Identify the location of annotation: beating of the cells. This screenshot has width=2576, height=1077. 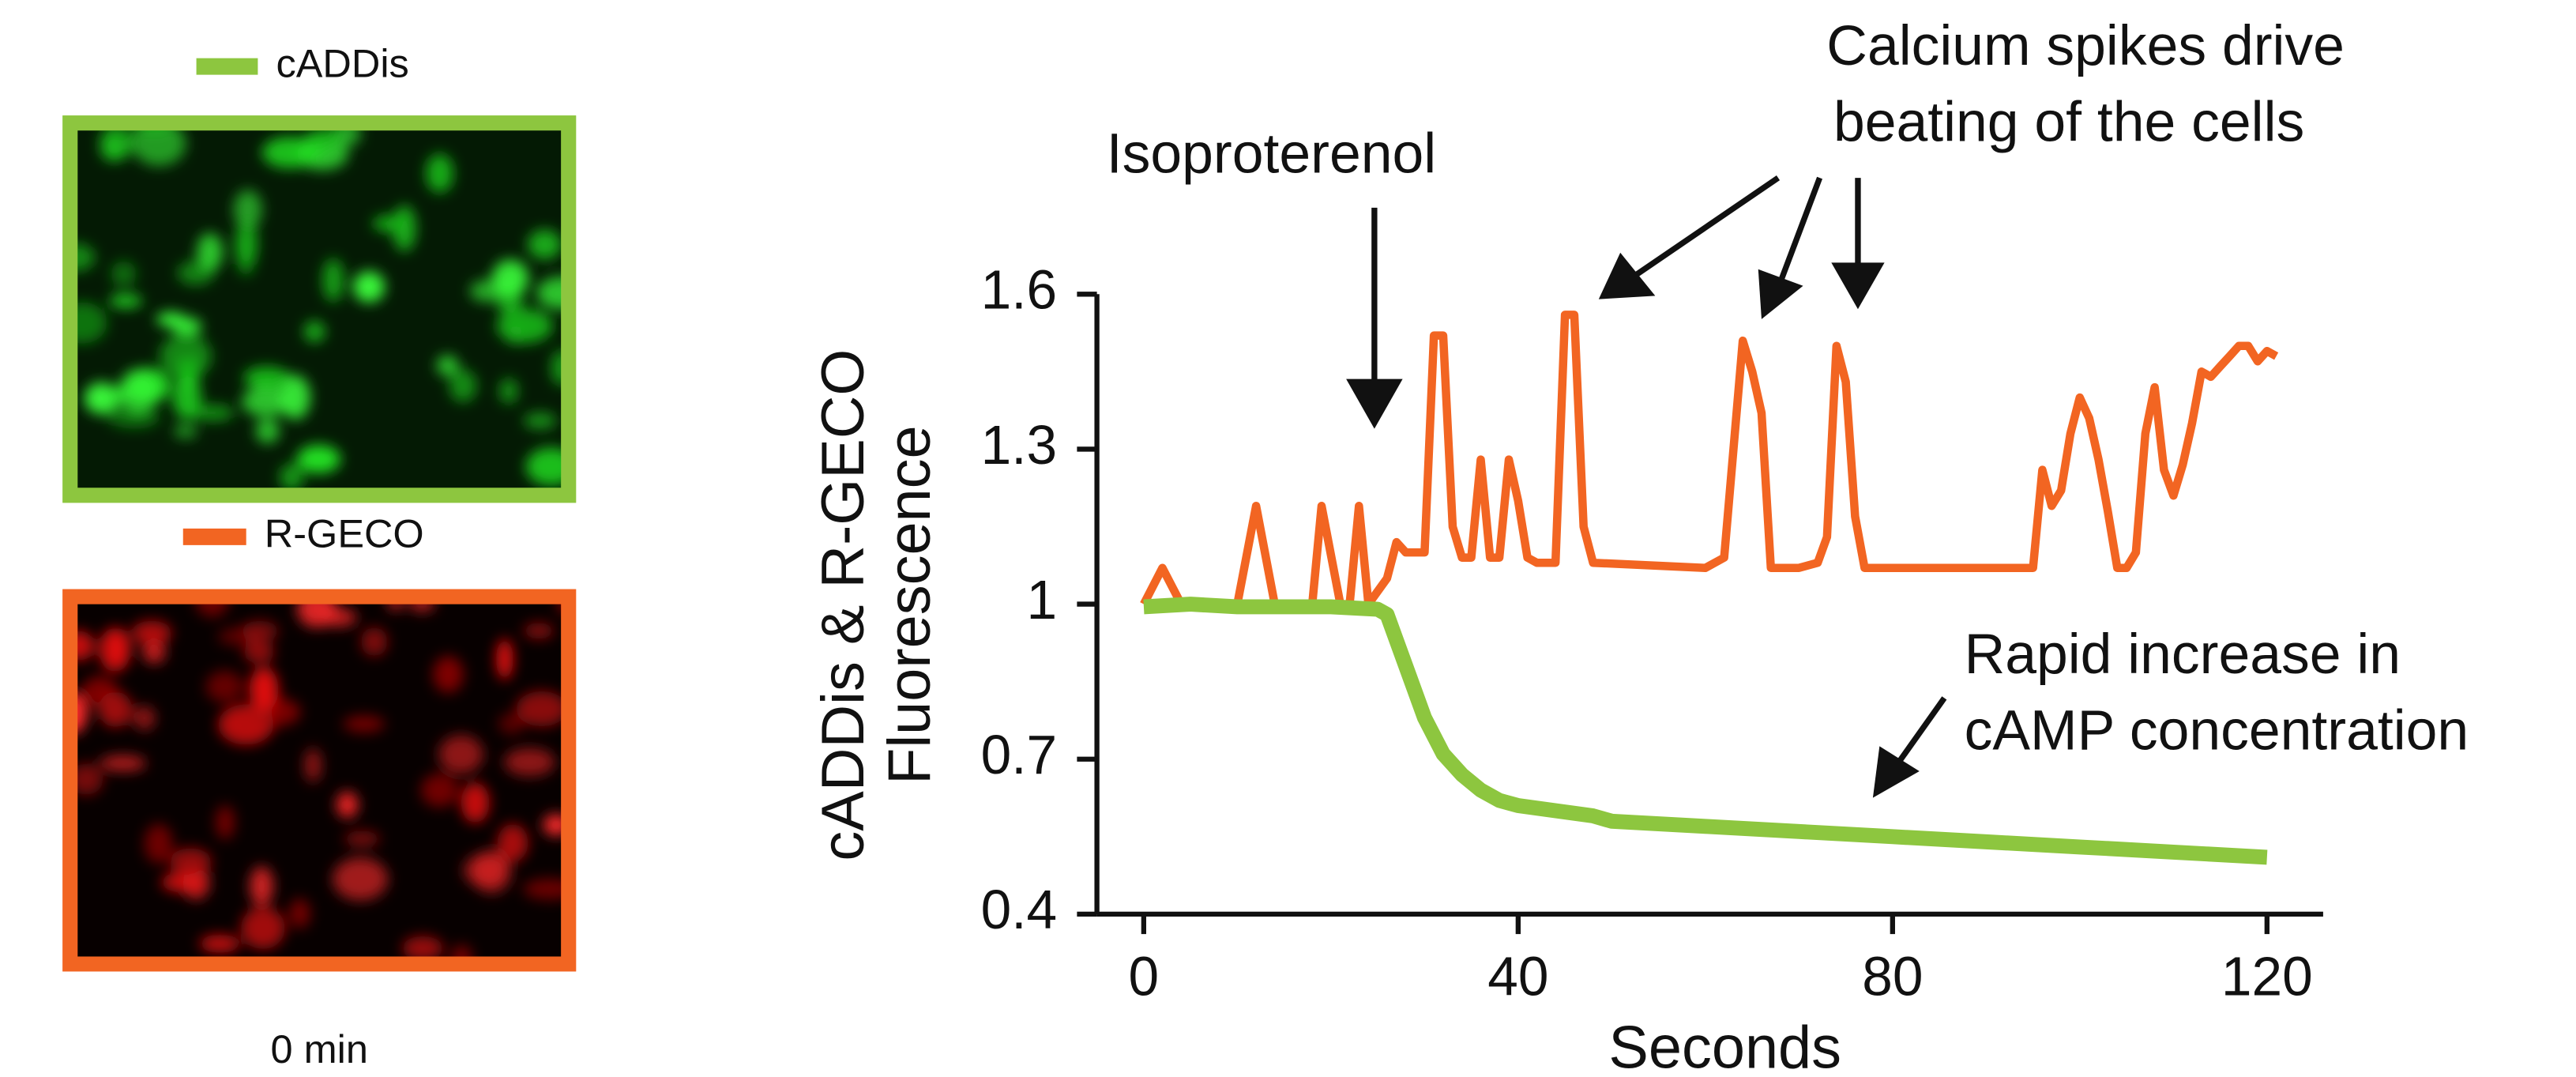
(2069, 122).